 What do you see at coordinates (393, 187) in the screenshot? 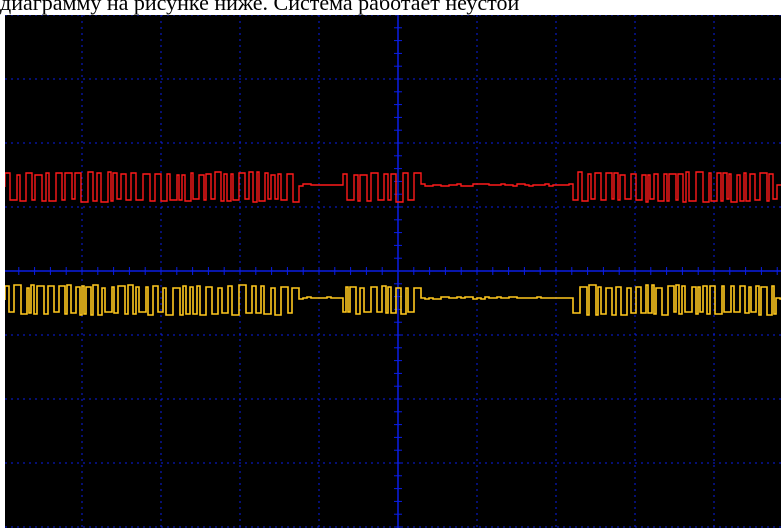
I see `trace-ch1` at bounding box center [393, 187].